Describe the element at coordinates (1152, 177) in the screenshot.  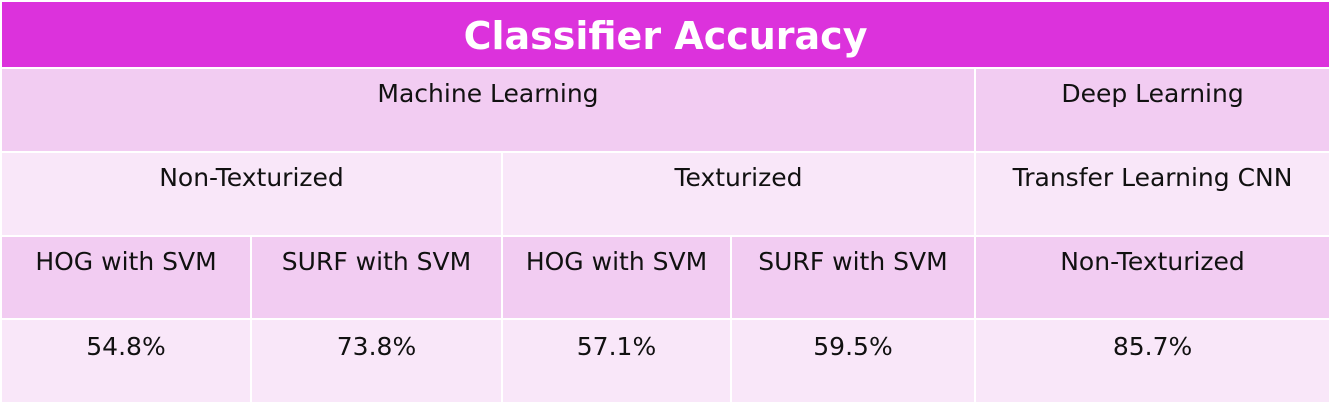
I see `transfer-learning-cnn-label: Transfer Learning CNN` at that location.